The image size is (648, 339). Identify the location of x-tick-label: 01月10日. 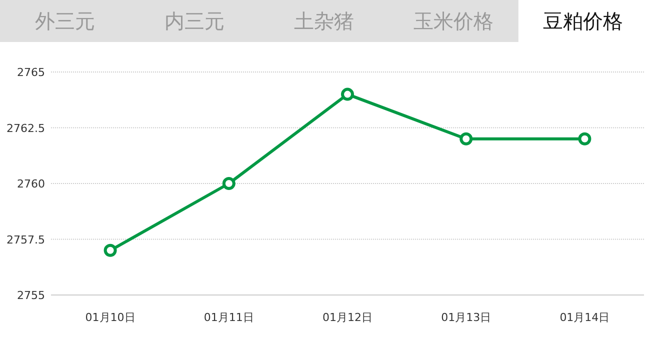
(110, 317).